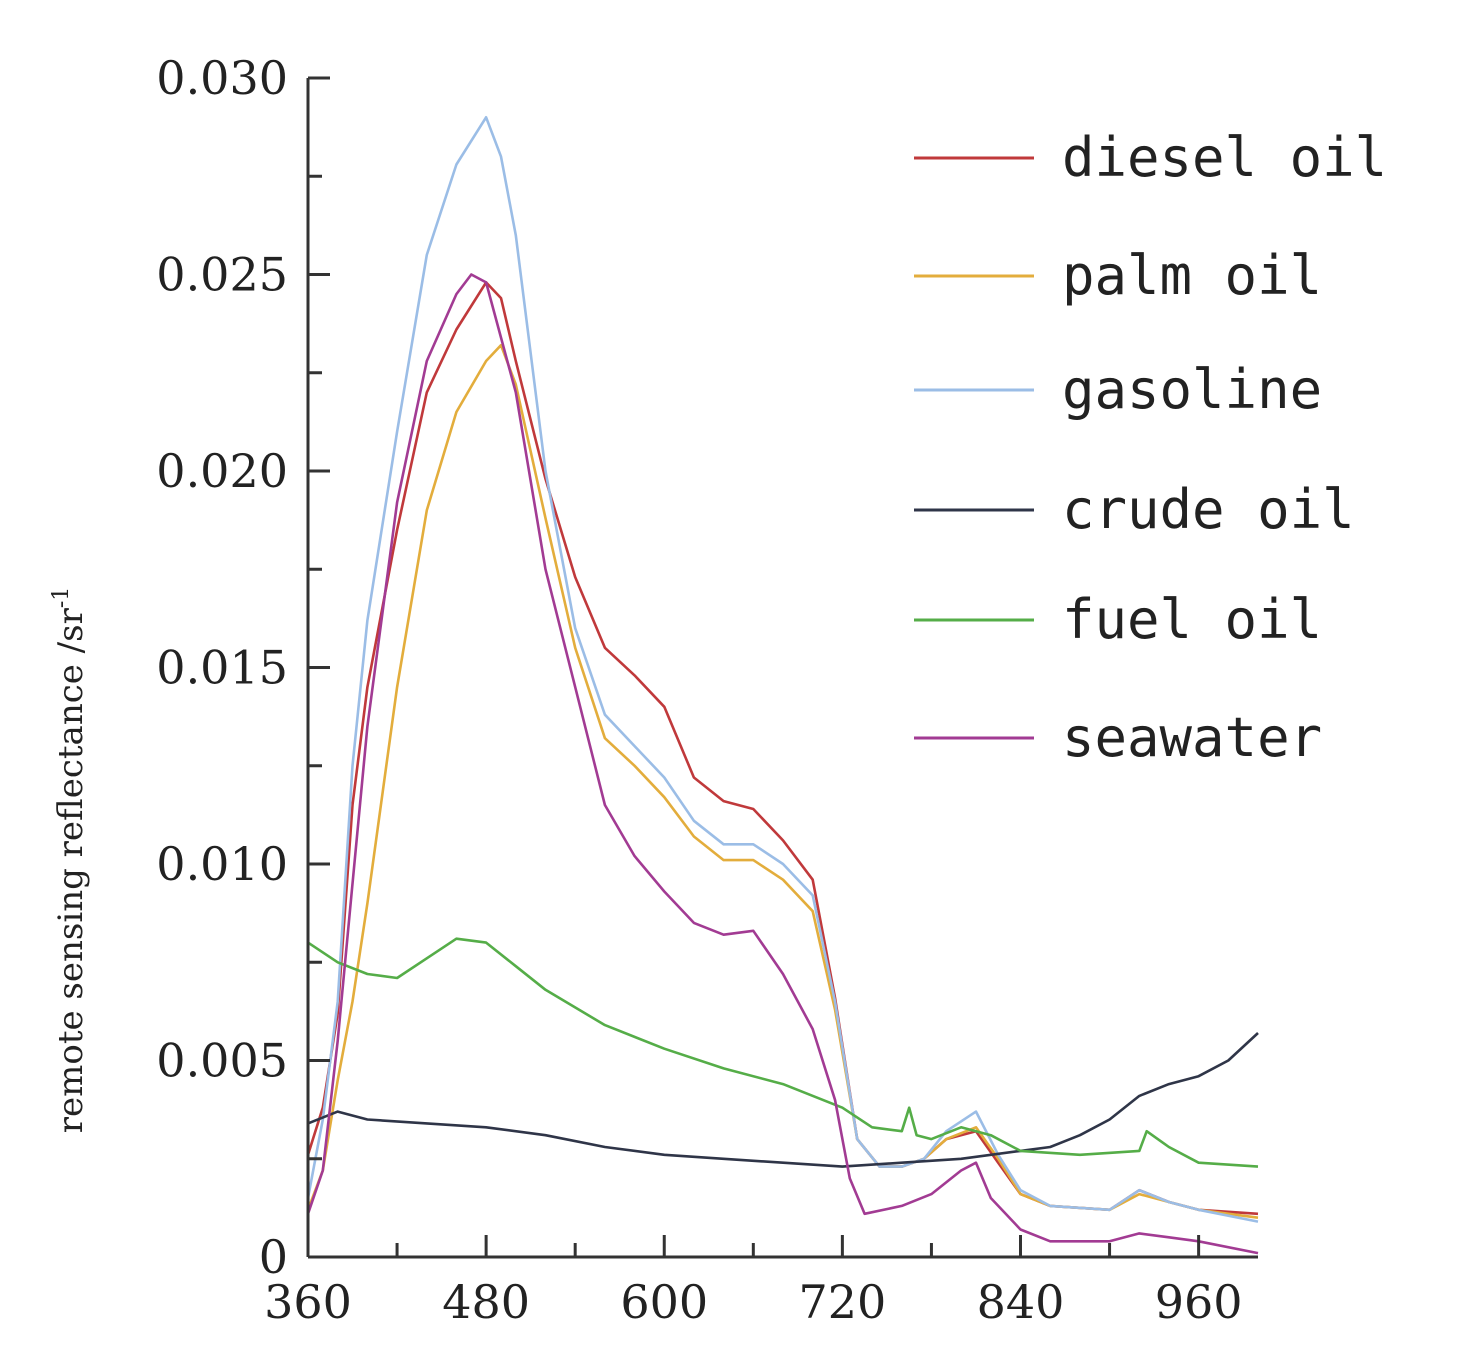 The image size is (1463, 1363). What do you see at coordinates (783, 1100) in the screenshot?
I see `series-line-crude-oil` at bounding box center [783, 1100].